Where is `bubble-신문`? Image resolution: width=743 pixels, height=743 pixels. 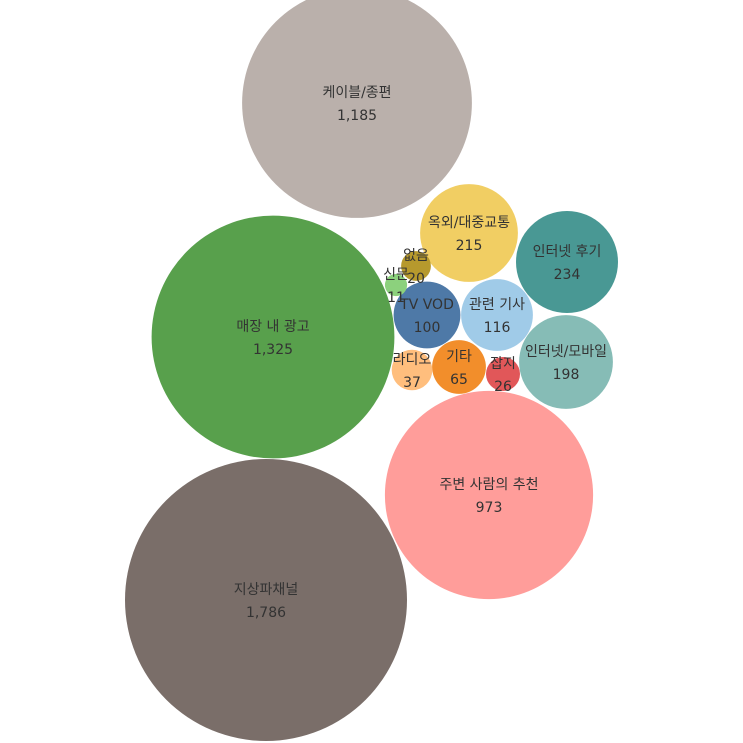
bubble-신문 is located at coordinates (396, 285).